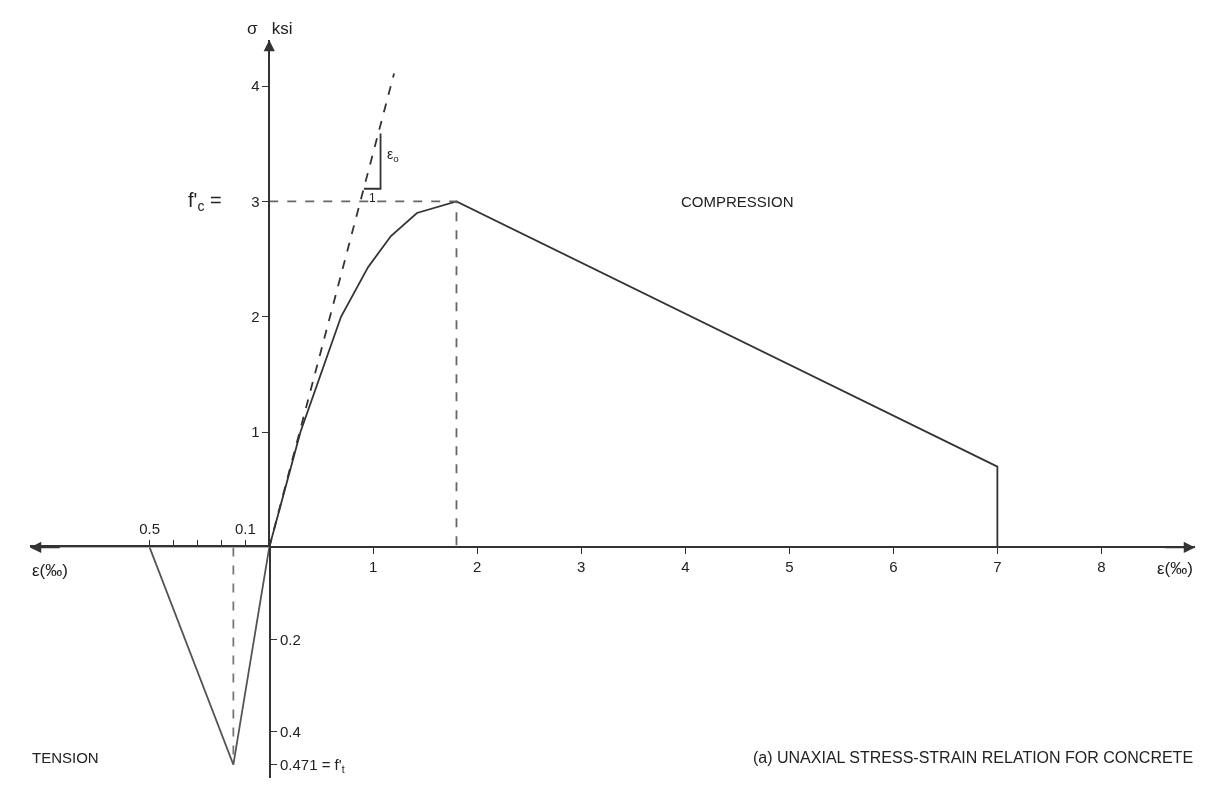 The height and width of the screenshot is (808, 1225). Describe the element at coordinates (393, 155) in the screenshot. I see `annotation: ε$_{o}$` at that location.